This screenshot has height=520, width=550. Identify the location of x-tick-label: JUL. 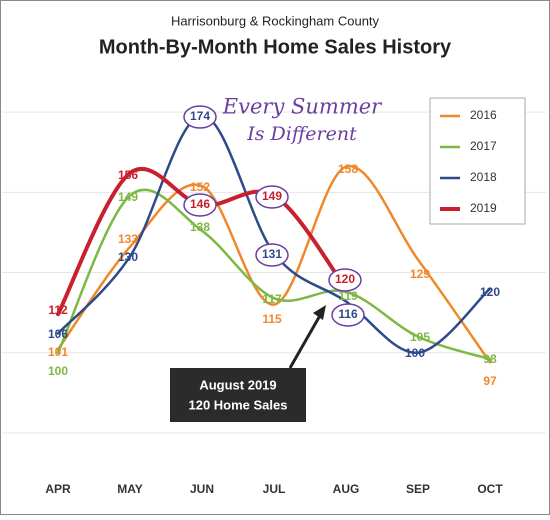
(274, 489).